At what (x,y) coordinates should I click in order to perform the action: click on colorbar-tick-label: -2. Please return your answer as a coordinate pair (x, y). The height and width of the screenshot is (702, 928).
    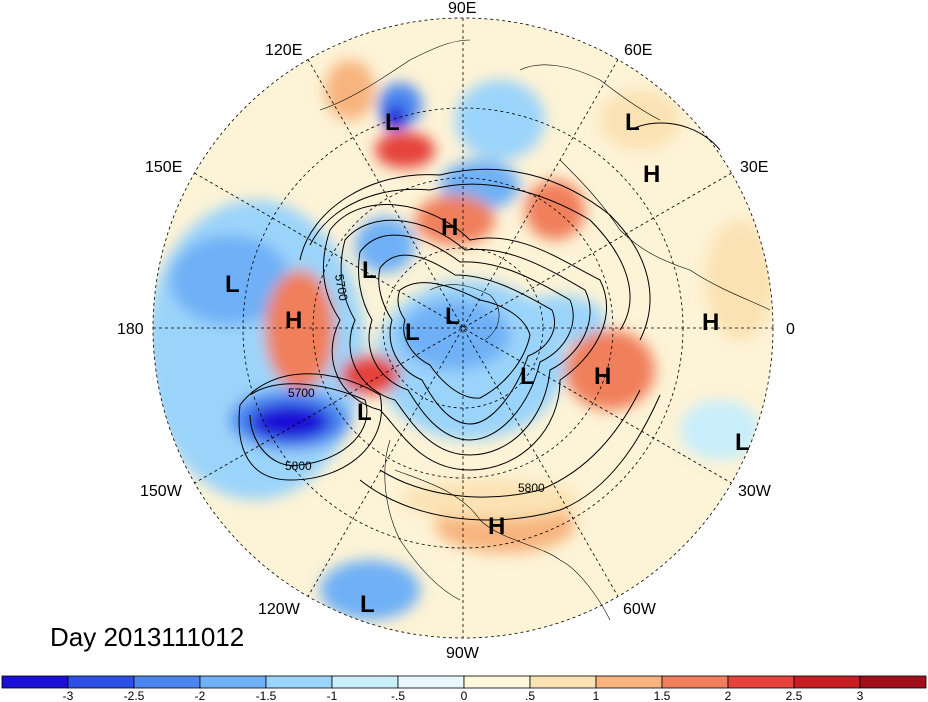
    Looking at the image, I should click on (200, 695).